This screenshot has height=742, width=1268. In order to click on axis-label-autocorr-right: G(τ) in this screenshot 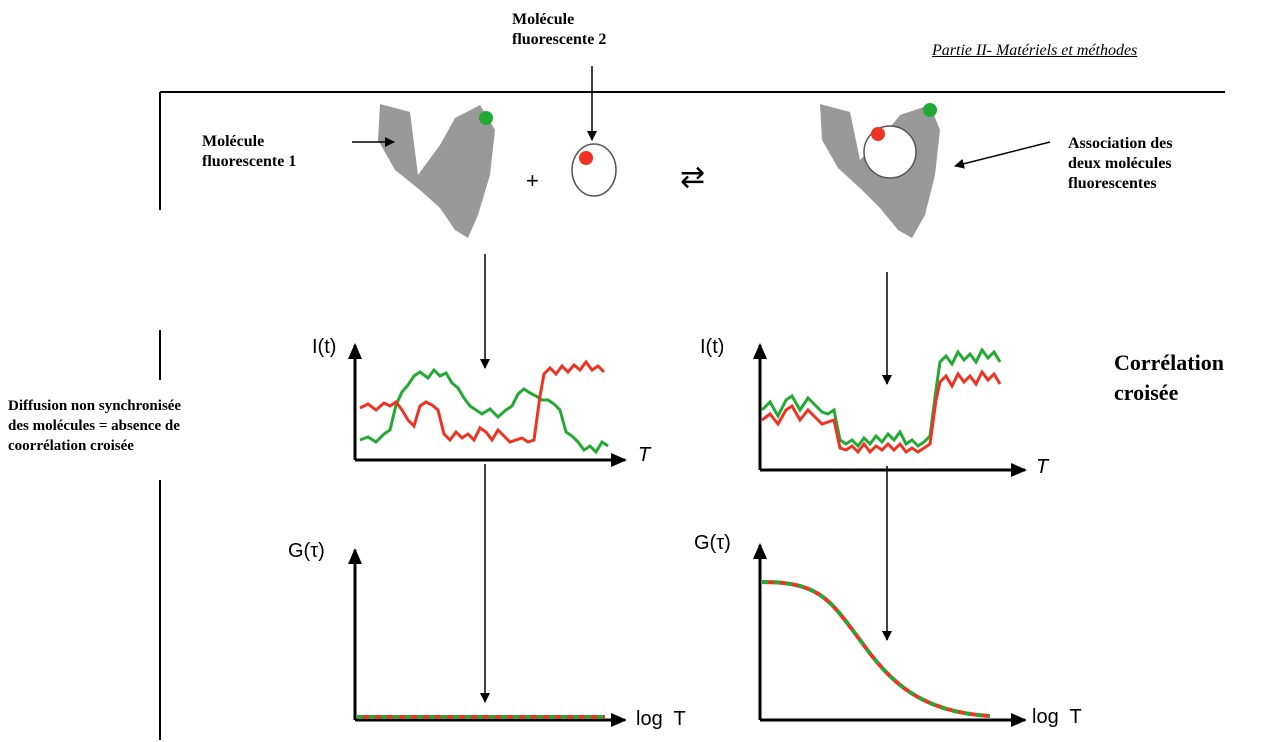, I will do `click(712, 543)`.